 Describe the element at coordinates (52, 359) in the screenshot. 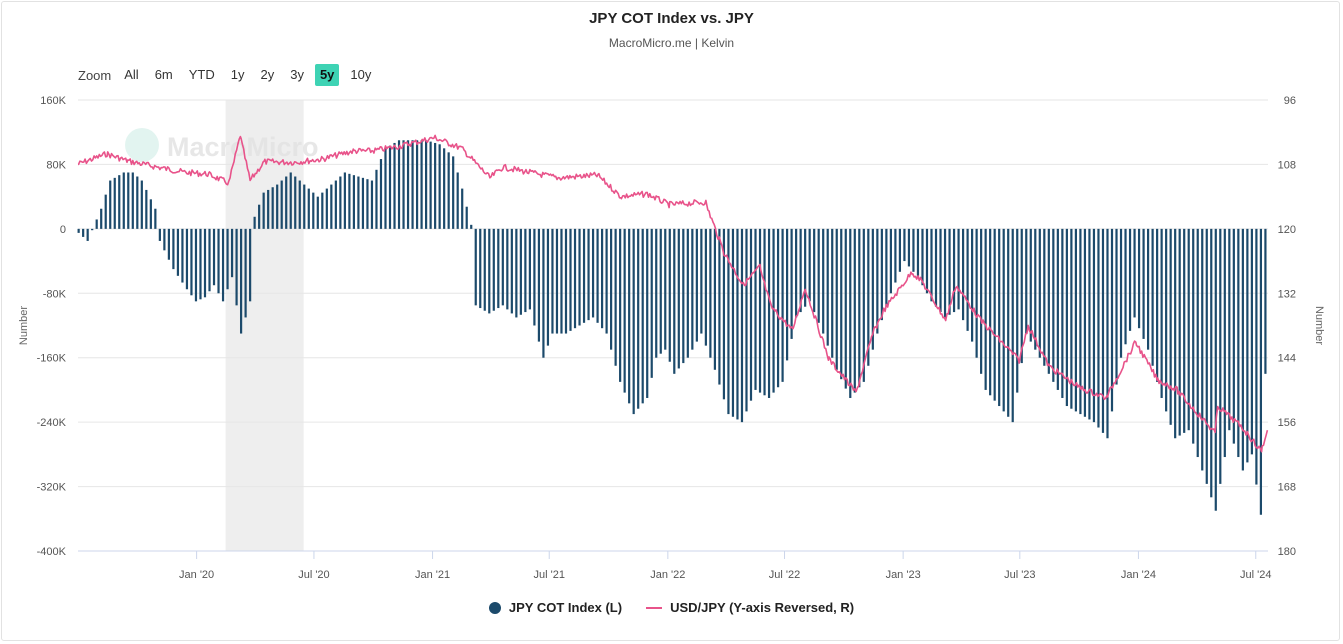

I see `left-tick-label: -160K` at that location.